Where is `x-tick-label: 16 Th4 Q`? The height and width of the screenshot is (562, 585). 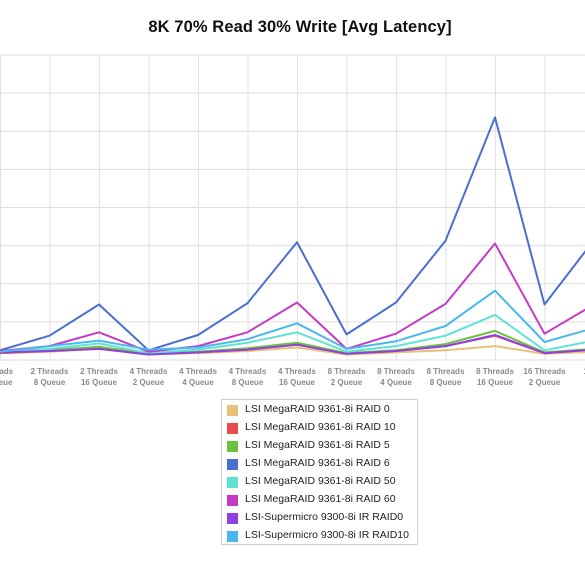 x-tick-label: 16 Th4 Q is located at coordinates (584, 377).